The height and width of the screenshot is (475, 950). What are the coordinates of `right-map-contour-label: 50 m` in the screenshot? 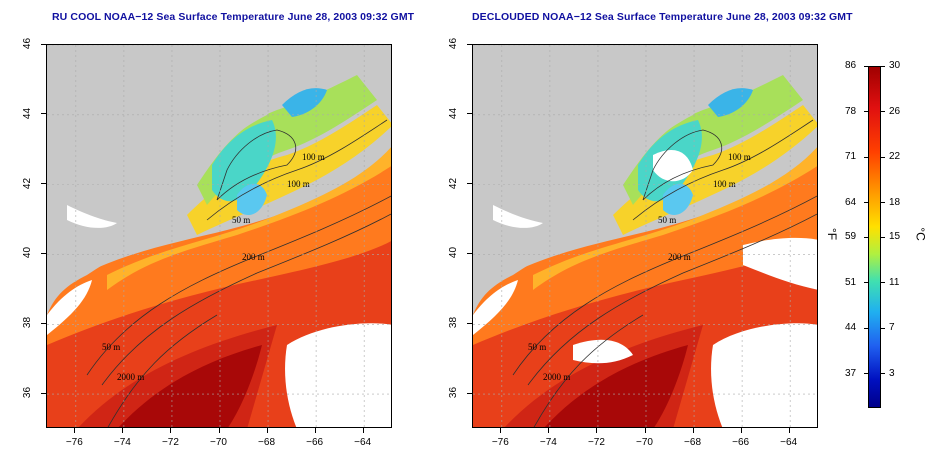 It's located at (667, 220).